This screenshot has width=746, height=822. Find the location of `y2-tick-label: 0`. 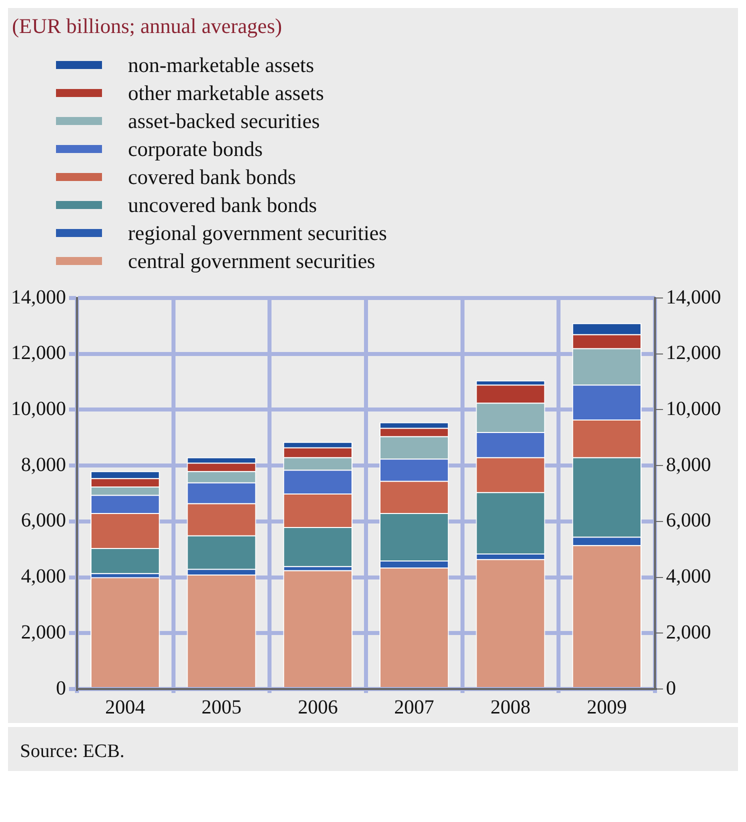

y2-tick-label: 0 is located at coordinates (671, 688).